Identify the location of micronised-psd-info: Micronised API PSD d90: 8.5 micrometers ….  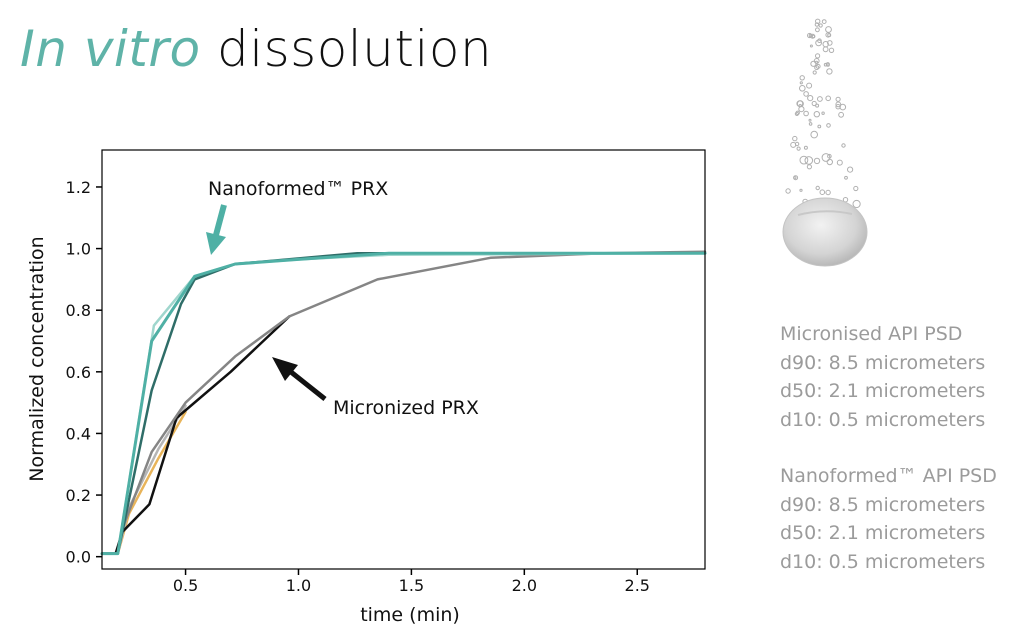
(882, 377).